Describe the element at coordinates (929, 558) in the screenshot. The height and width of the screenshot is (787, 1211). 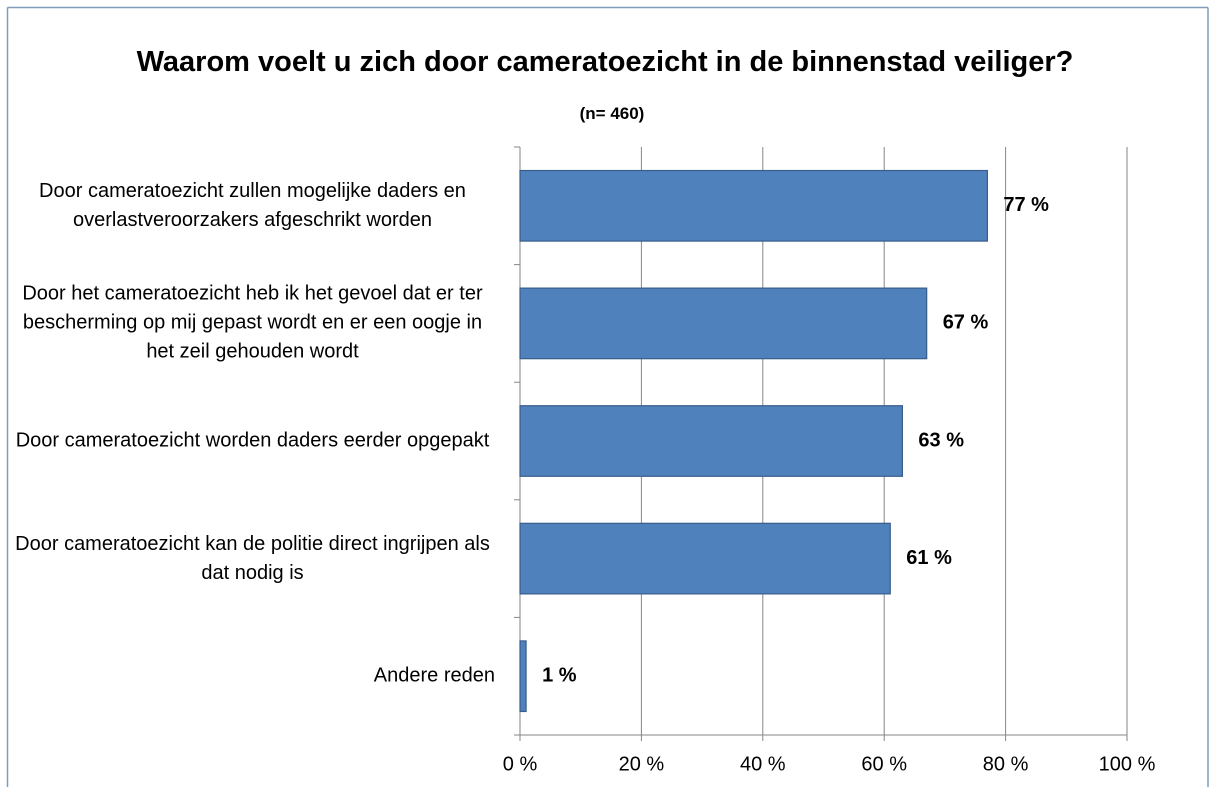
I see `value-label: 61 %` at that location.